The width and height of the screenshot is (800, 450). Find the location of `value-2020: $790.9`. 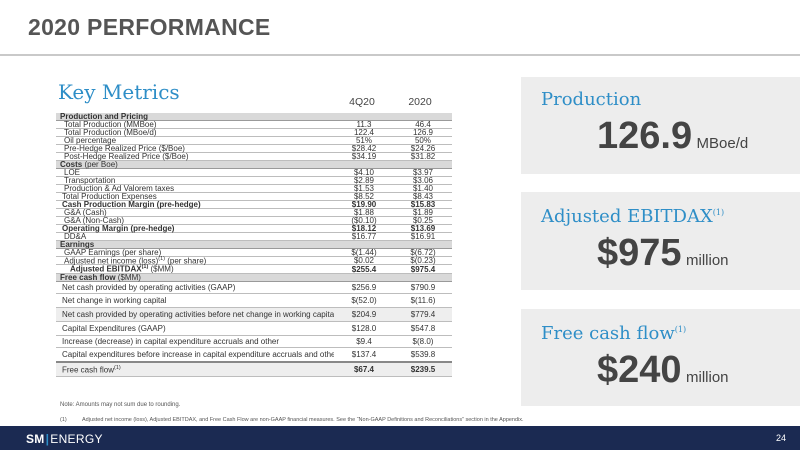

value-2020: $790.9 is located at coordinates (423, 287).